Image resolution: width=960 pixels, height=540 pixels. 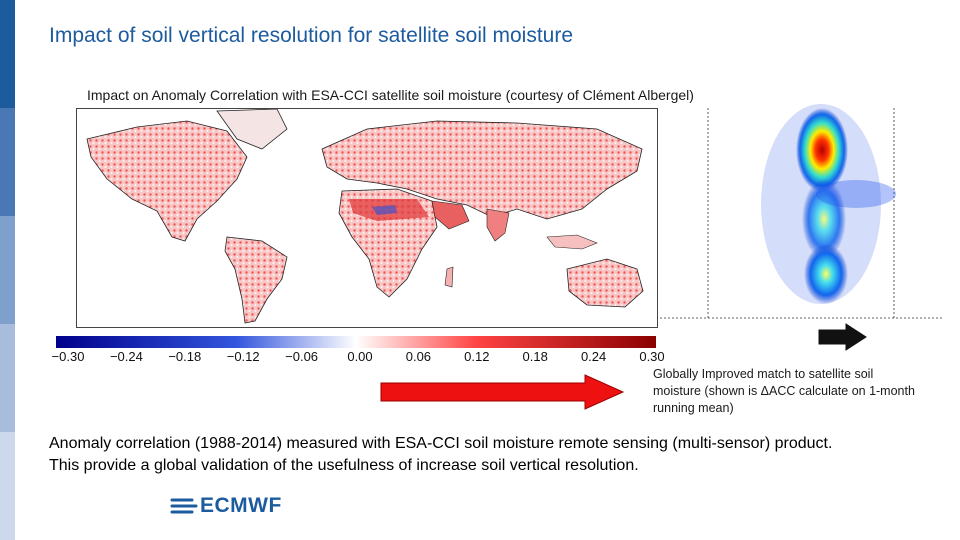 I want to click on colorbar-gradient, so click(x=356, y=342).